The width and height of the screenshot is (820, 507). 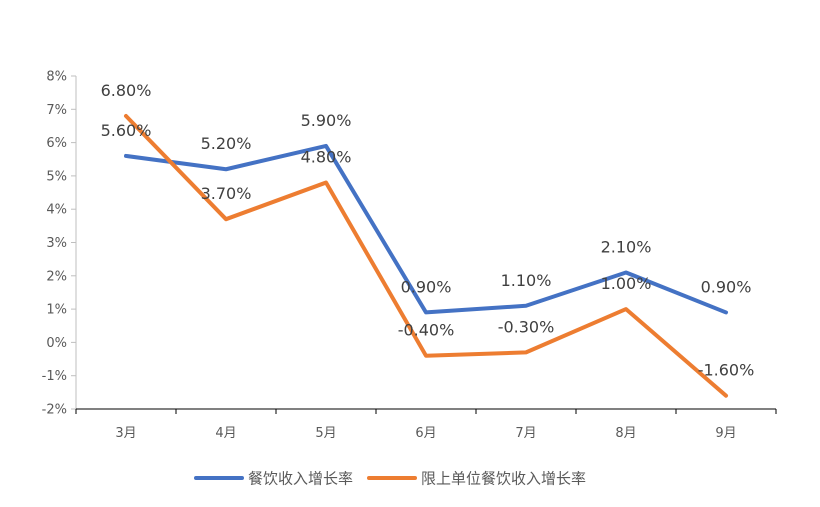 What do you see at coordinates (56, 176) in the screenshot?
I see `y-tick-label: 5%` at bounding box center [56, 176].